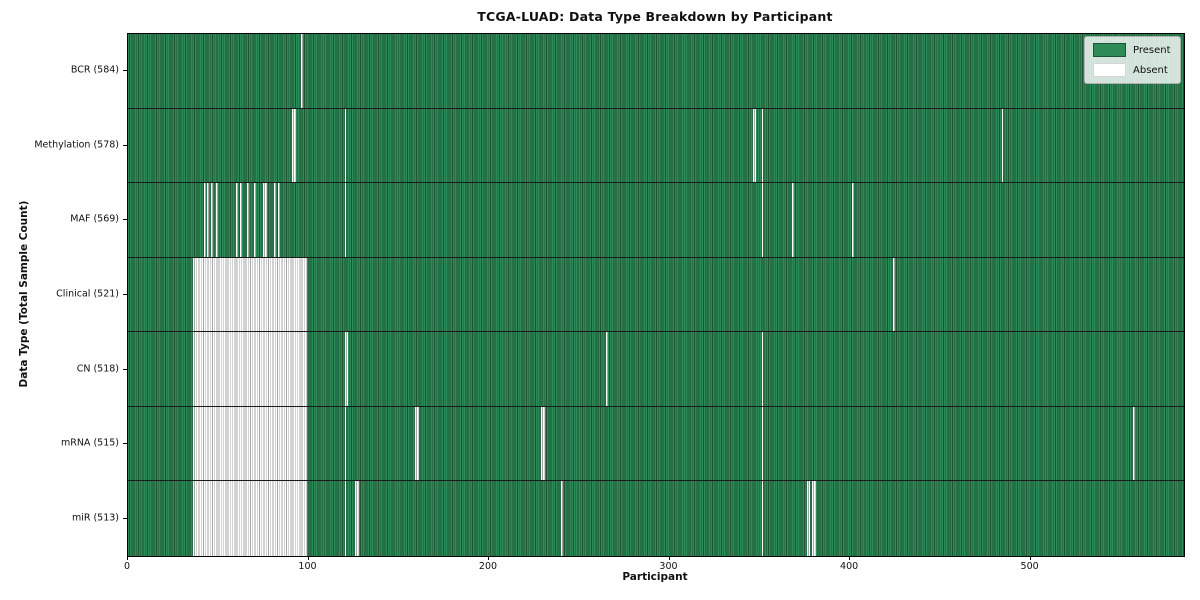  I want to click on y-tick-label-maf: MAF (569), so click(94, 219).